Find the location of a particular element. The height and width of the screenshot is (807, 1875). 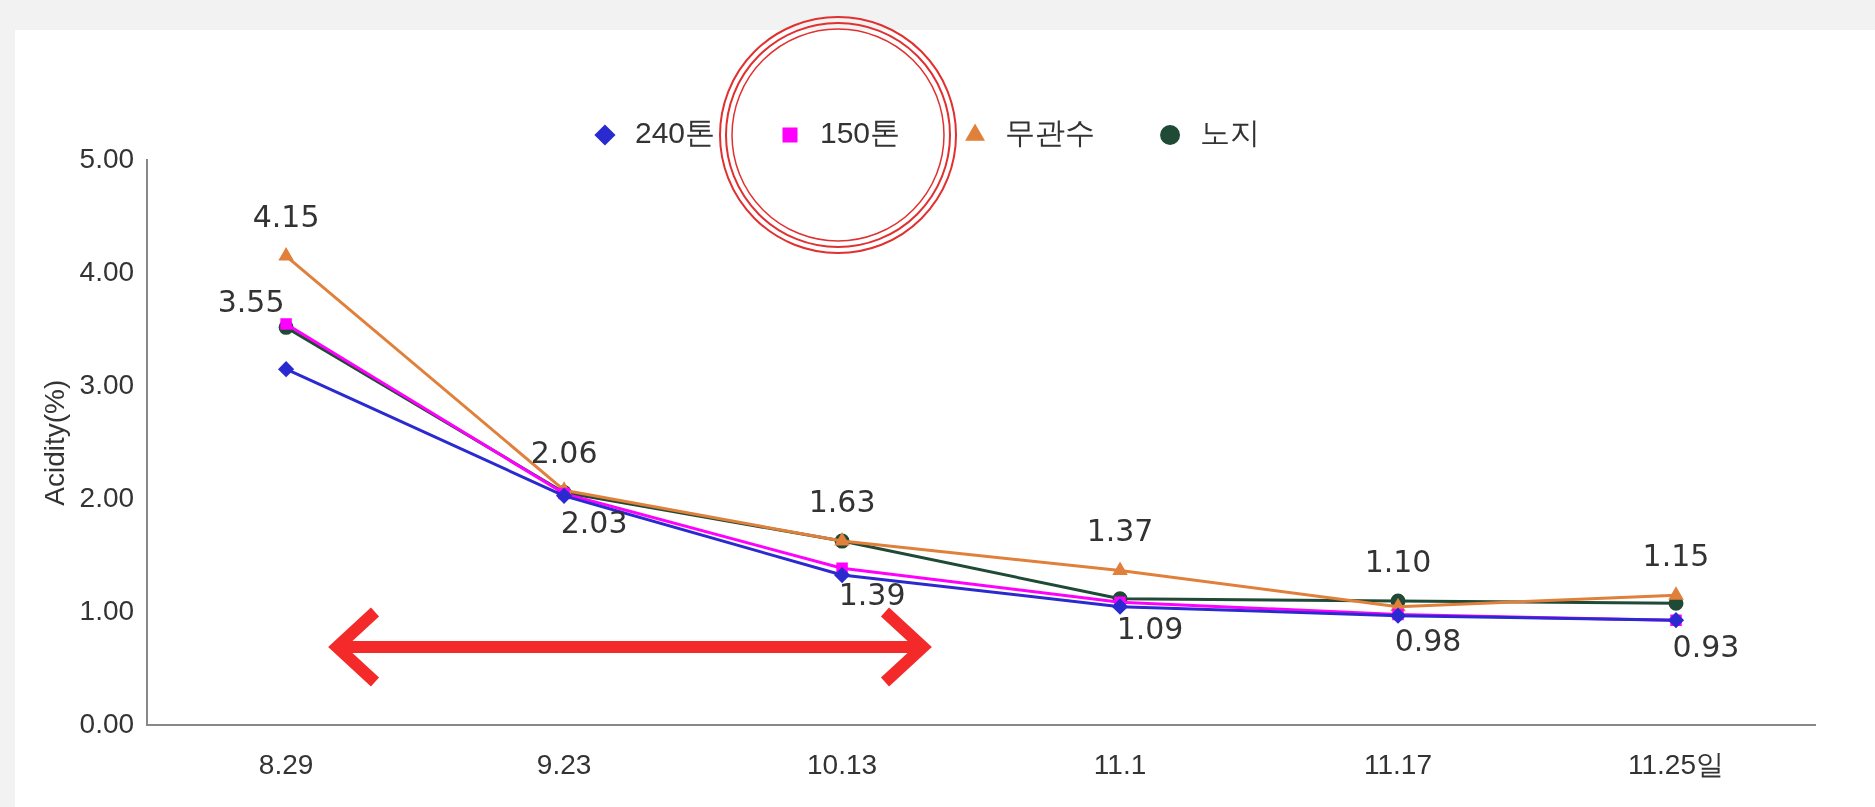

y-tick-label: 3.00 is located at coordinates (107, 384).